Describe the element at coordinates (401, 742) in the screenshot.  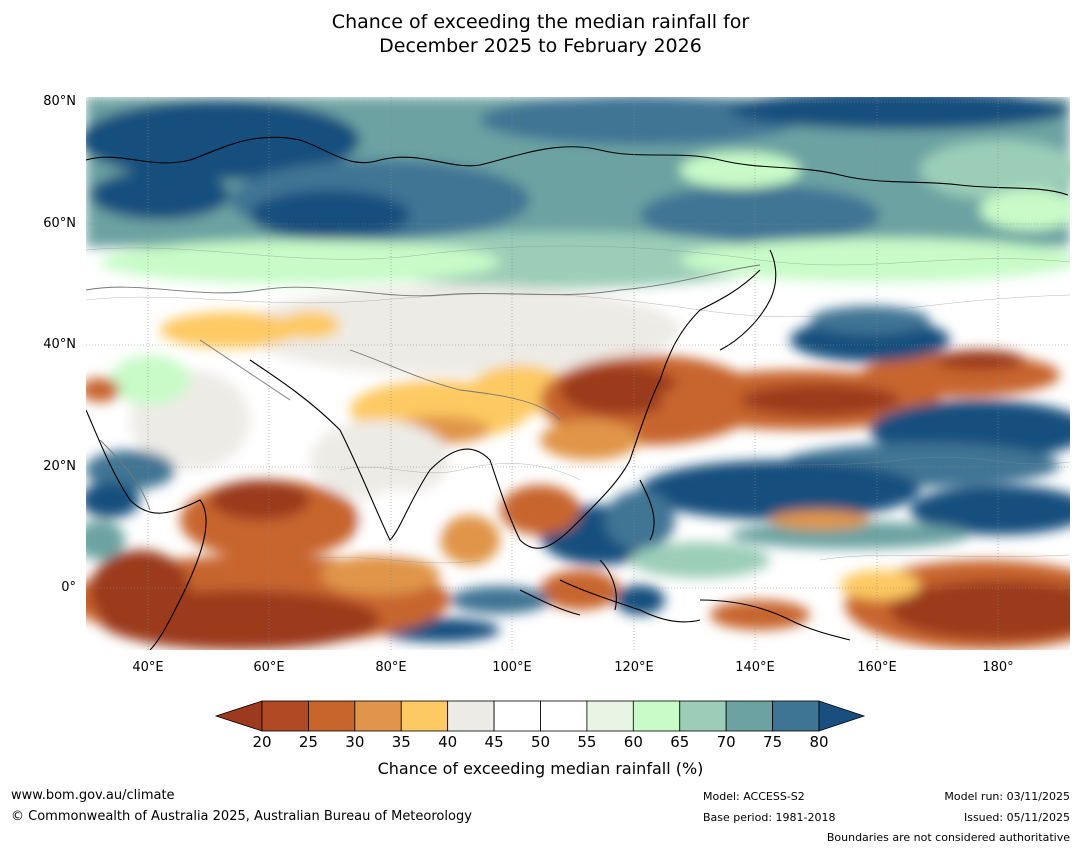
I see `colorbar-tick-label: 35` at that location.